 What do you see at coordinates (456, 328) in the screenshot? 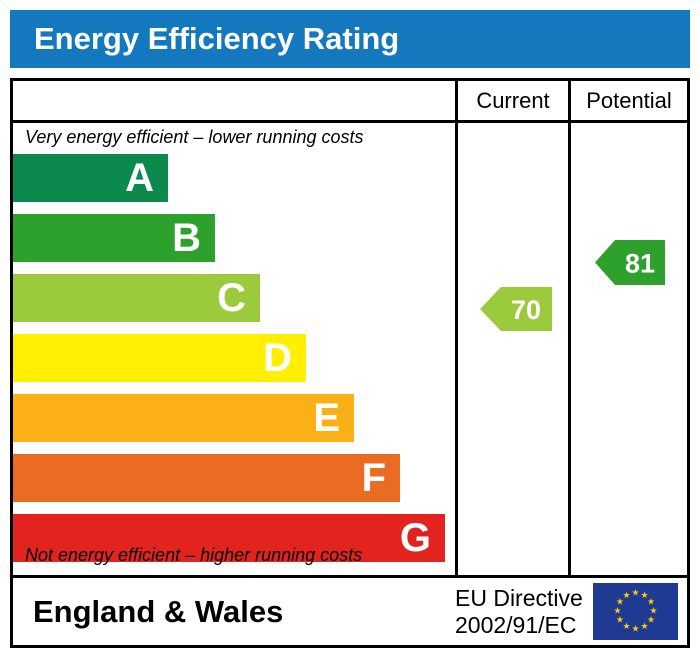
I see `current-column-divider` at bounding box center [456, 328].